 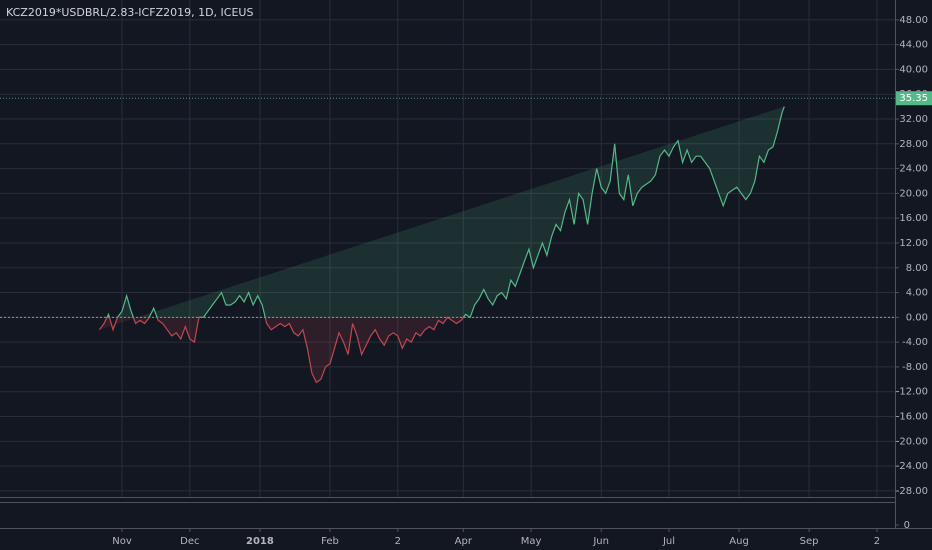 What do you see at coordinates (912, 392) in the screenshot?
I see `y-tick-label: -12.00` at bounding box center [912, 392].